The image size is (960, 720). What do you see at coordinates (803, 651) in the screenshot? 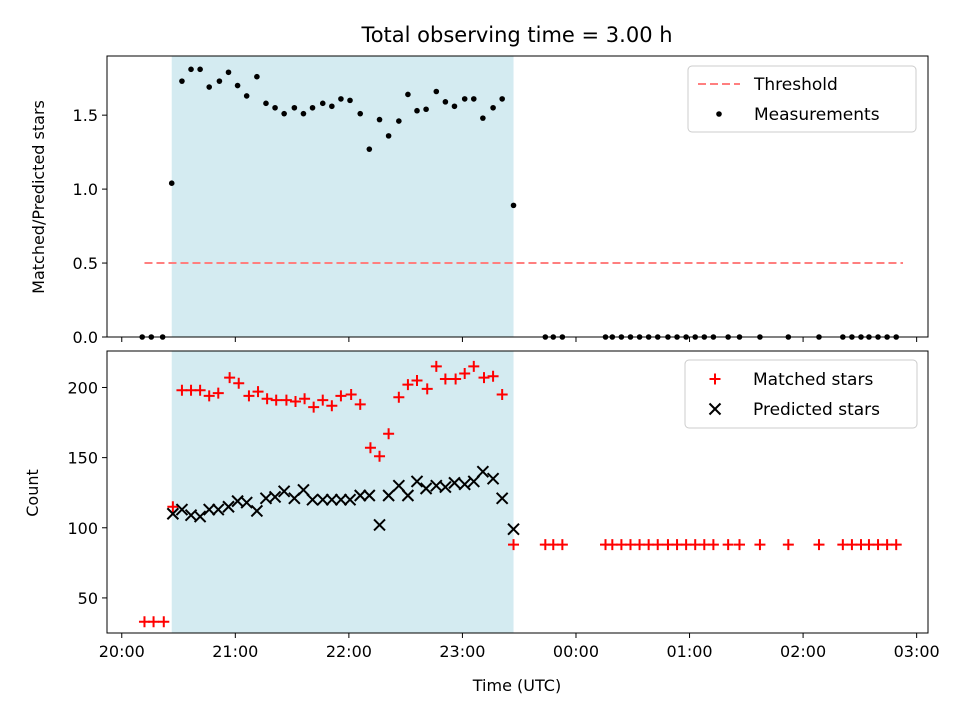
I see `x-tick-label: 02:00` at bounding box center [803, 651].